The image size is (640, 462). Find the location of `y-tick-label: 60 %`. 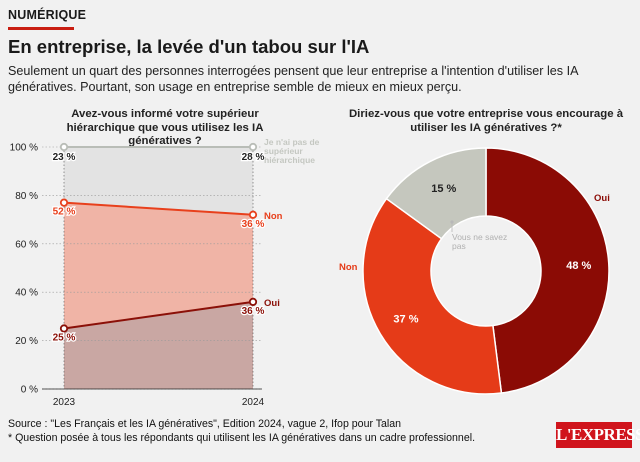

y-tick-label: 60 % is located at coordinates (26, 244).